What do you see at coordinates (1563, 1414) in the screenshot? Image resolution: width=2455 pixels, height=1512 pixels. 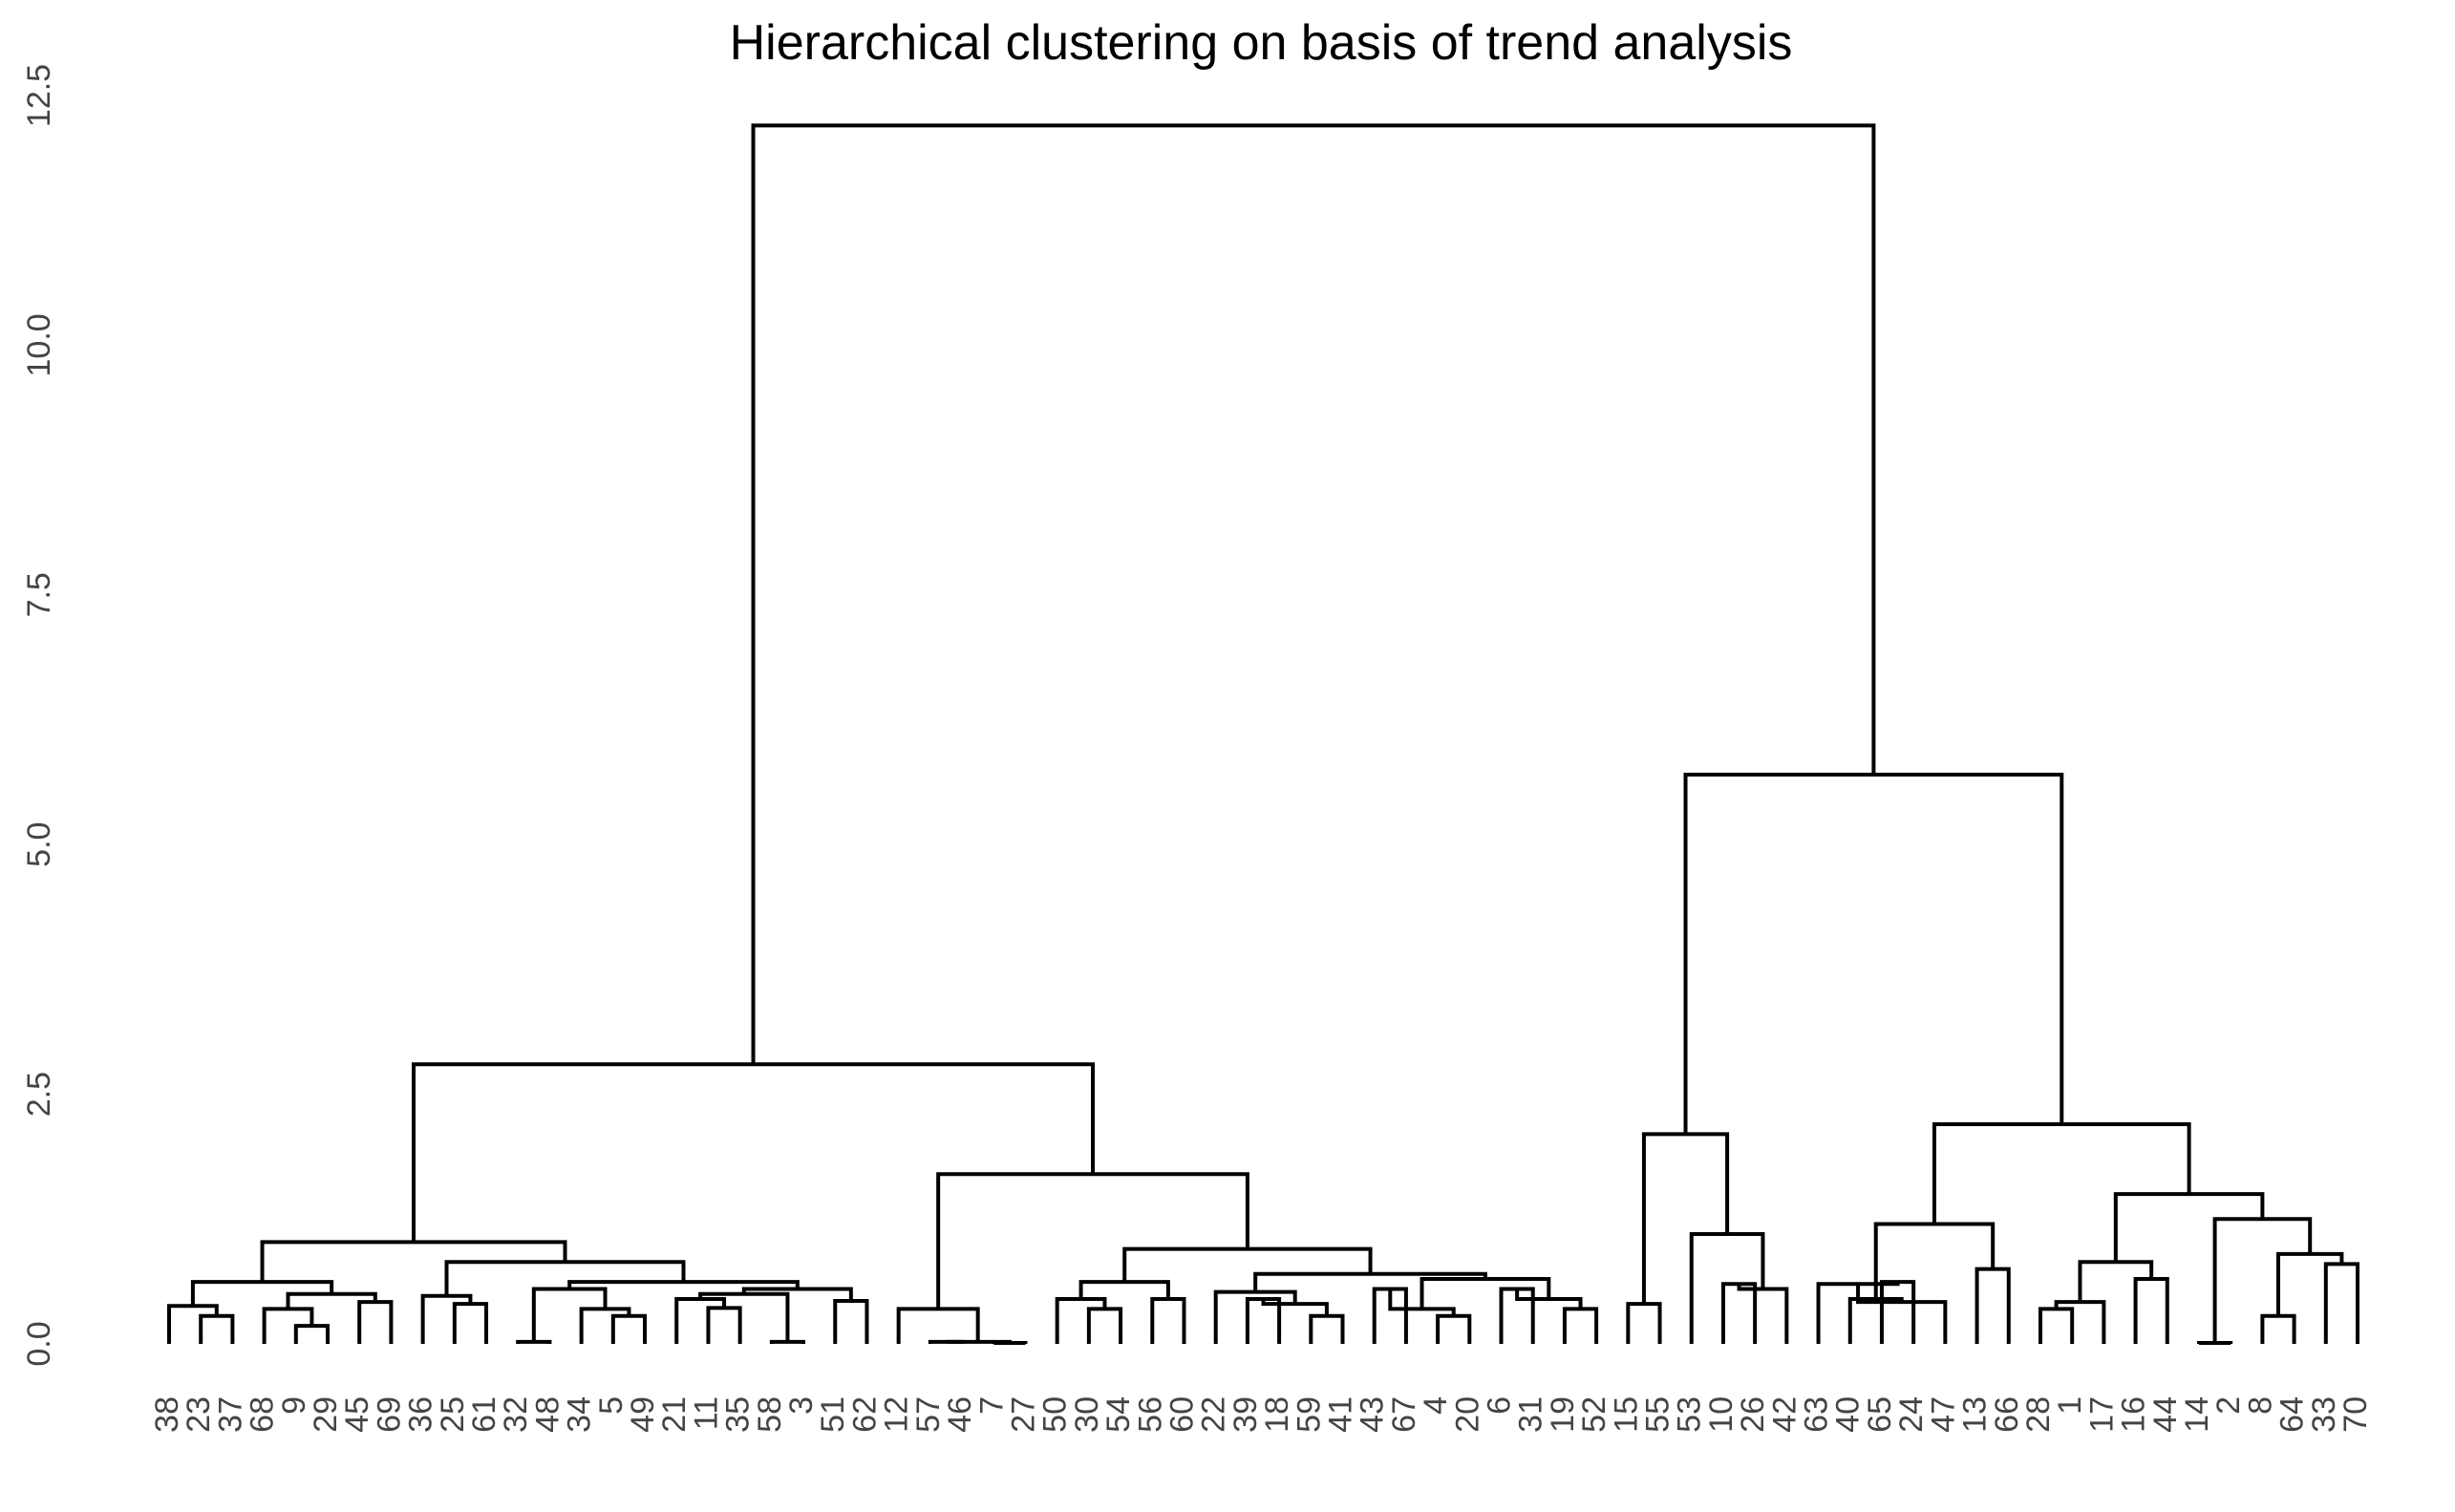 I see `leaf-label: 19` at bounding box center [1563, 1414].